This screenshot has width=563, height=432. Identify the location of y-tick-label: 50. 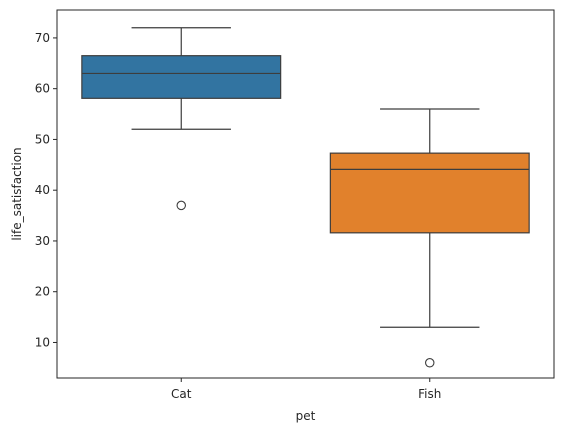
(42, 139).